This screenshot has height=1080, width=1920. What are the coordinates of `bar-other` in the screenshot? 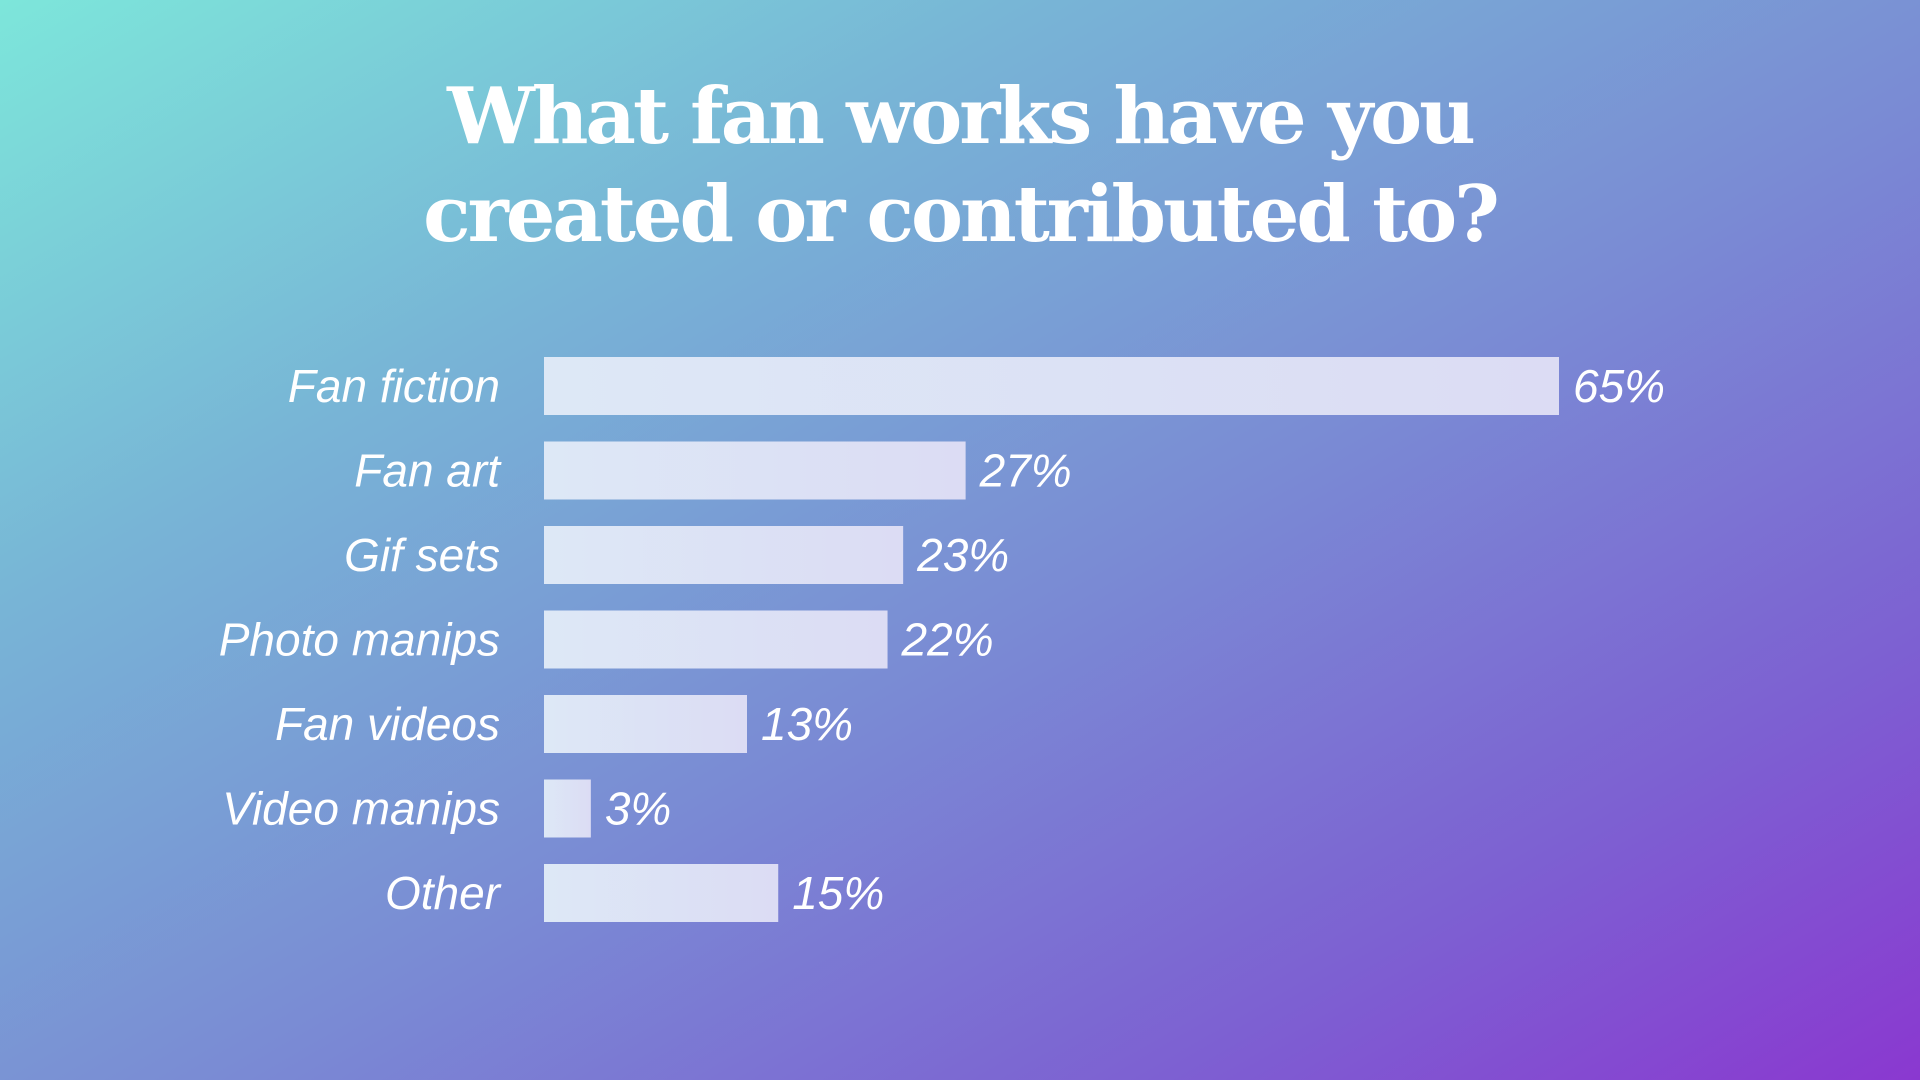 It's located at (661, 893).